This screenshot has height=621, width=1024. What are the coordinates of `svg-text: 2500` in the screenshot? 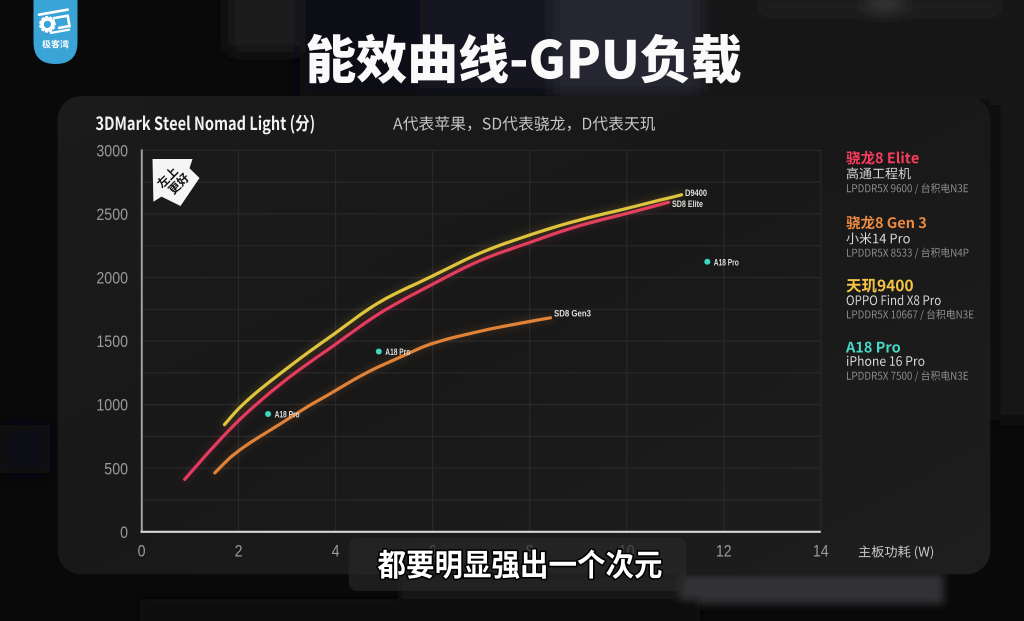 It's located at (112, 214).